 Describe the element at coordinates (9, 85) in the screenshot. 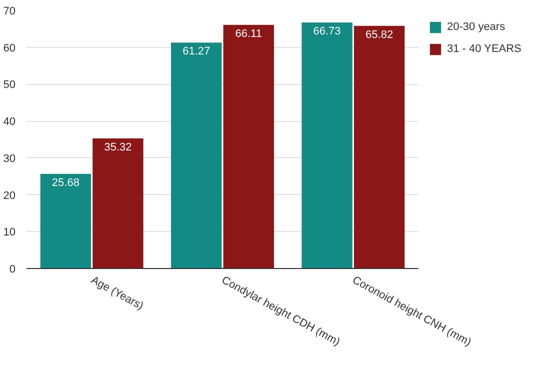

I see `y-tick-label: 50` at that location.